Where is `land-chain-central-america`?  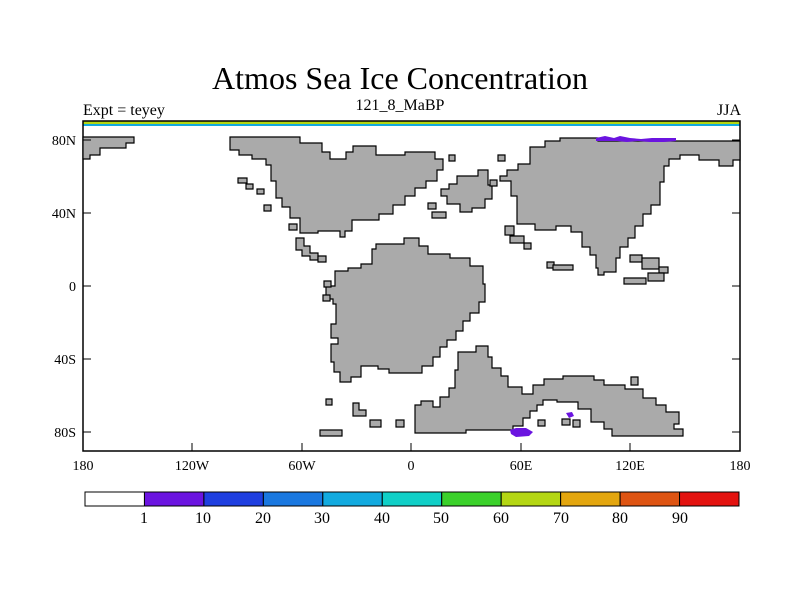 land-chain-central-america is located at coordinates (307, 249).